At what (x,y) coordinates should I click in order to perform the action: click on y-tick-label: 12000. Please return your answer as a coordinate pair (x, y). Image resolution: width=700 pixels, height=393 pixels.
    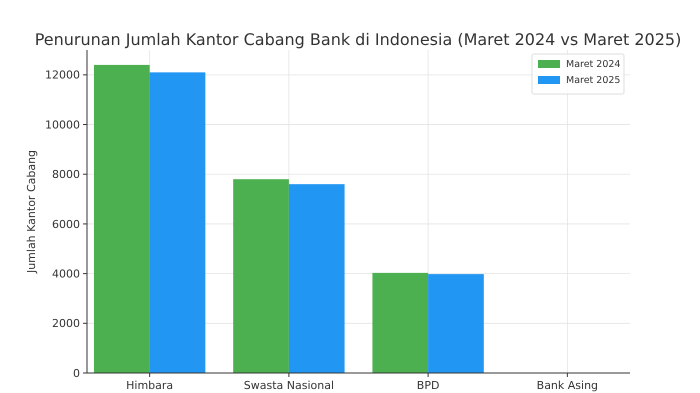
    Looking at the image, I should click on (62, 75).